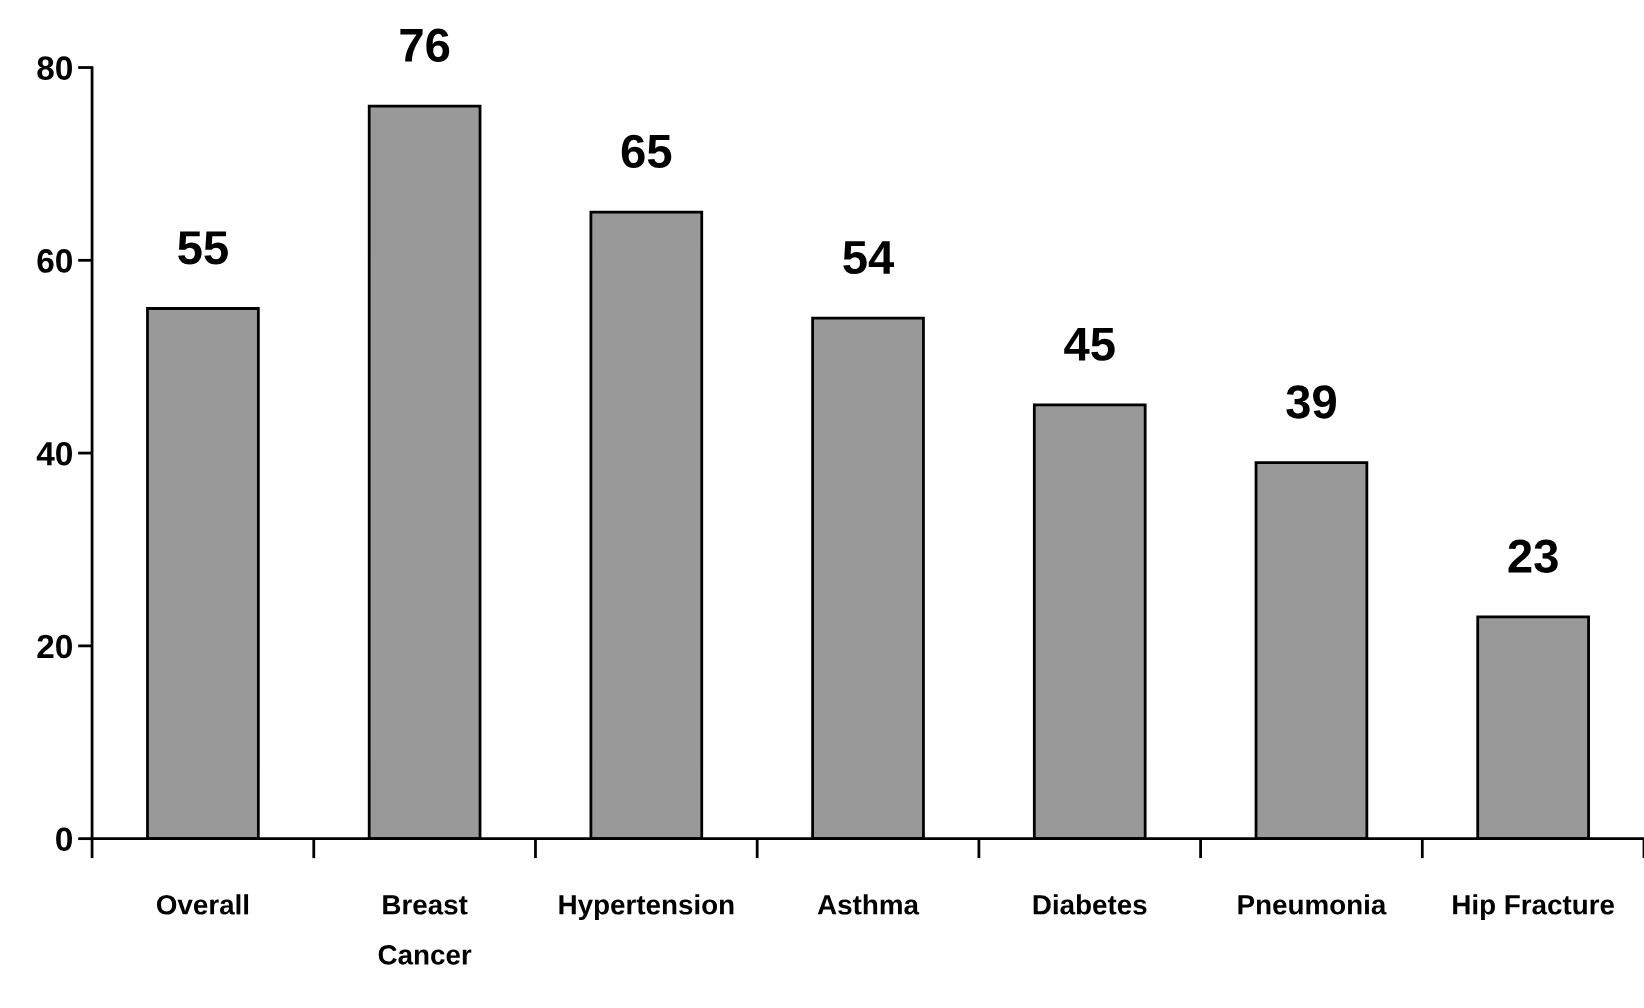 Image resolution: width=1644 pixels, height=1008 pixels. I want to click on x-tick-label: Hypertension, so click(646, 907).